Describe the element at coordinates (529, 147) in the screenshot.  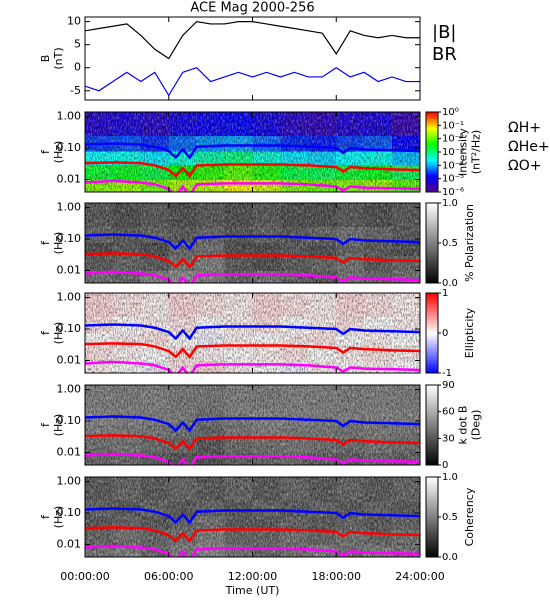
I see `legend-entry: ΩHe+` at that location.